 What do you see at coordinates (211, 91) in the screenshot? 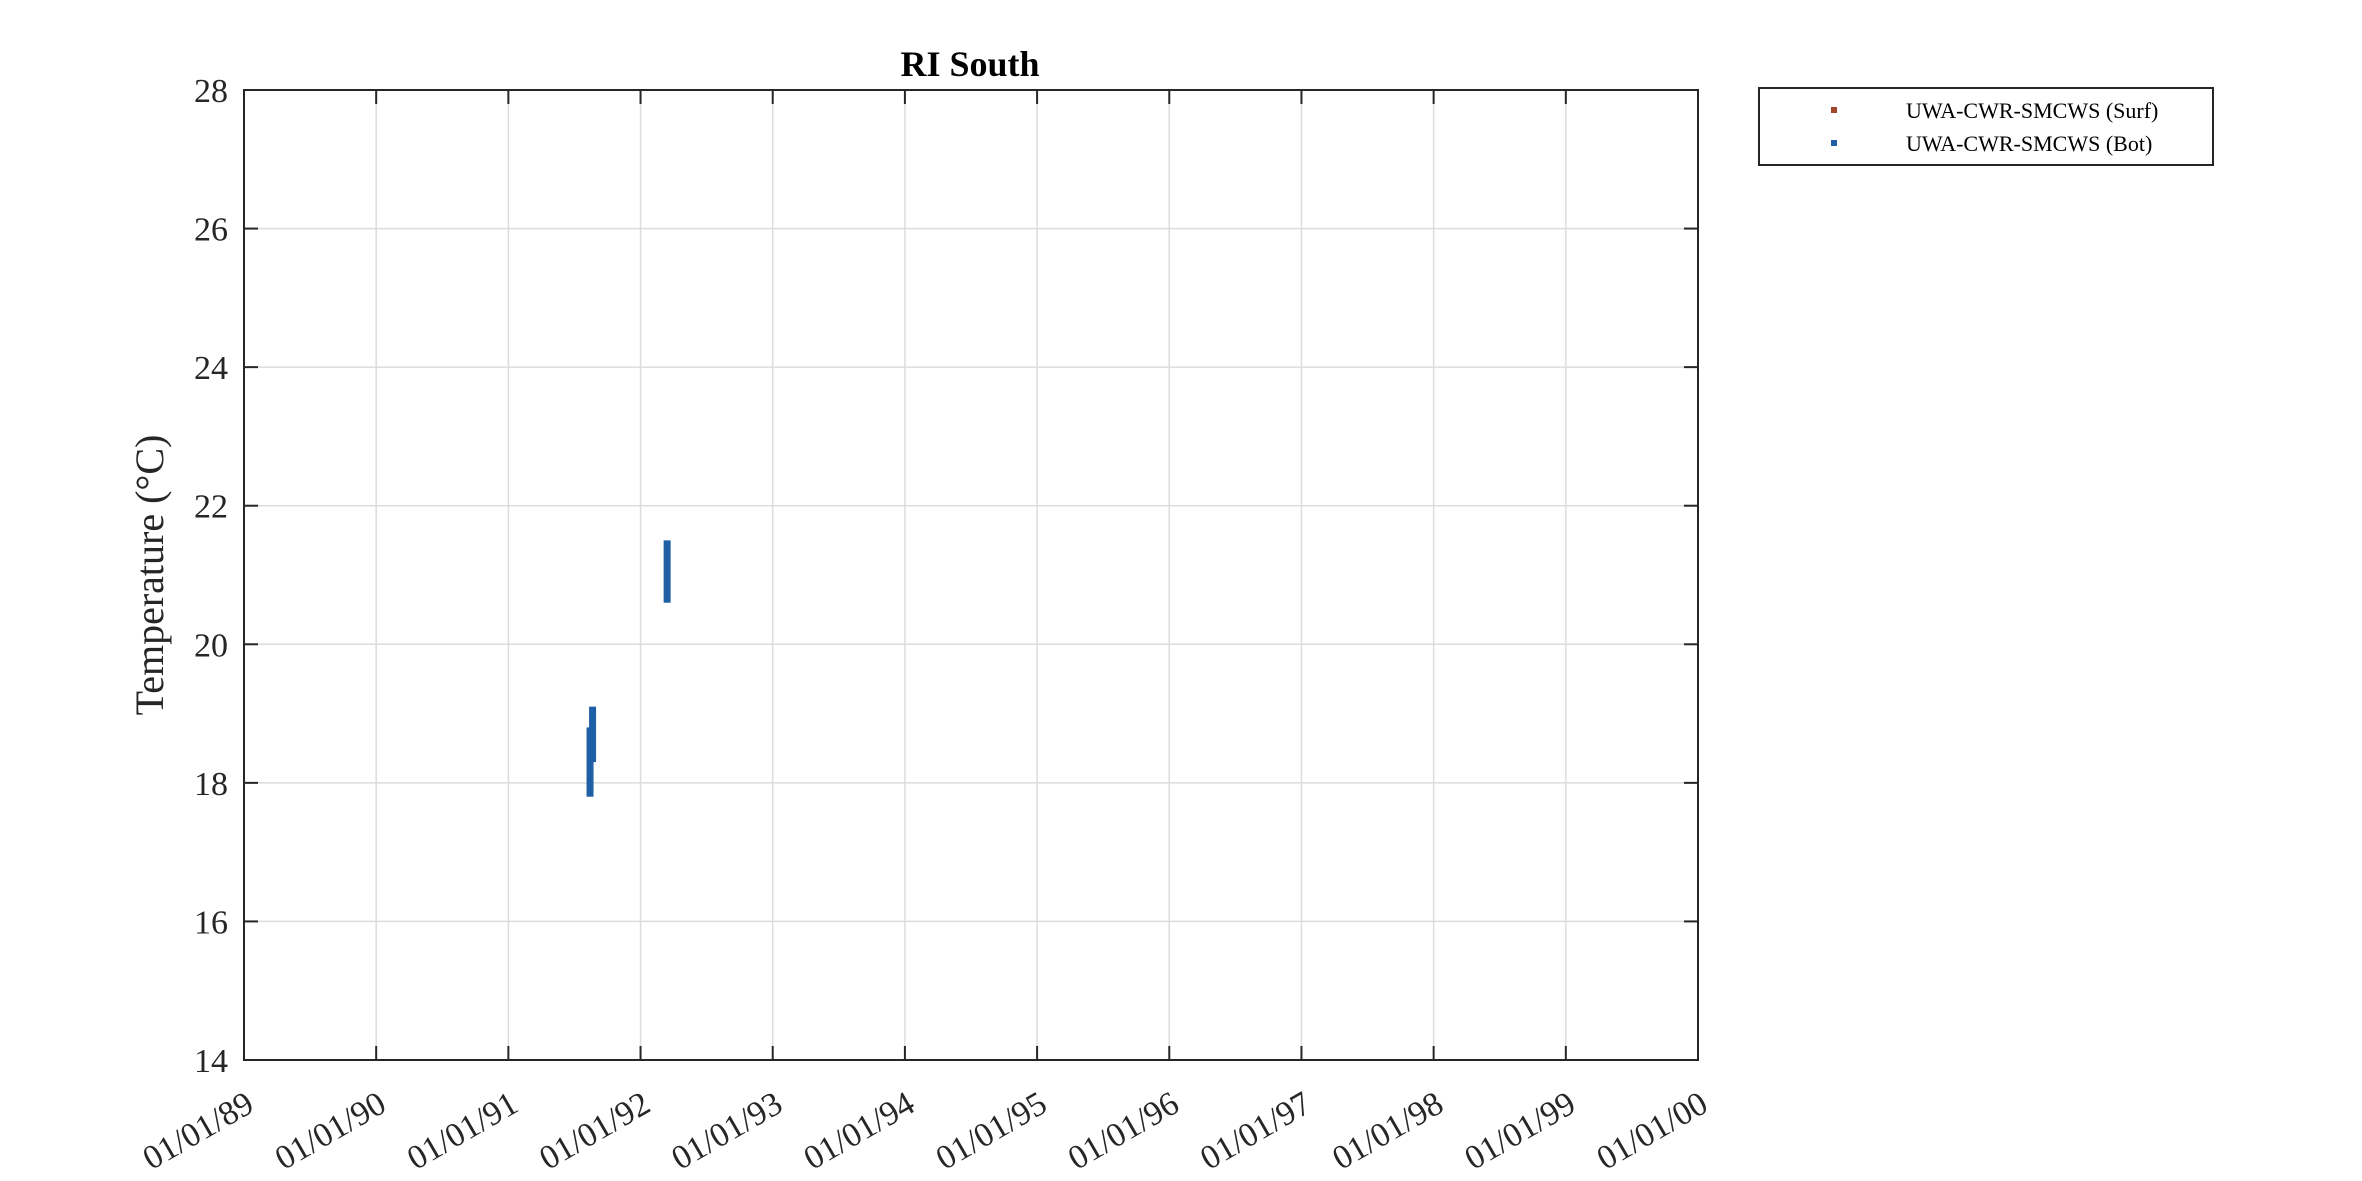
I see `y-tick-label: 28` at bounding box center [211, 91].